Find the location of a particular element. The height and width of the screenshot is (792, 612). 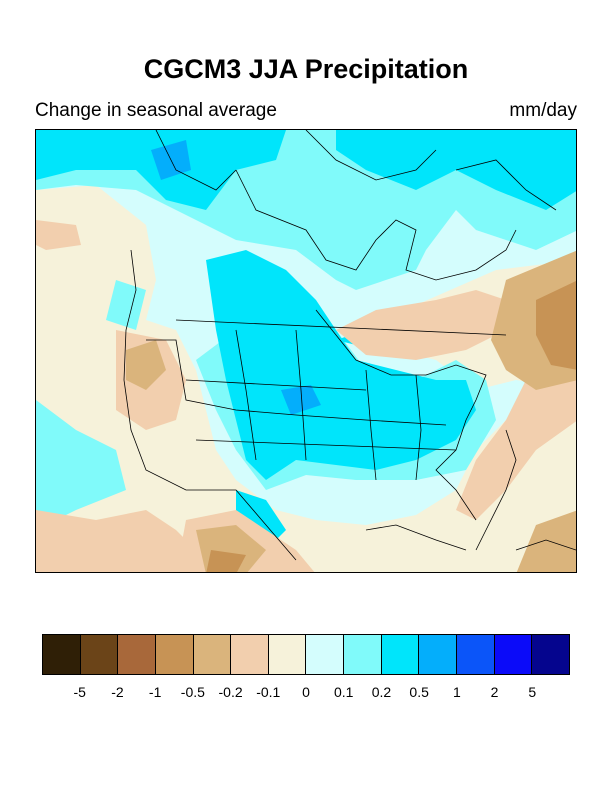

colorbar-tick-label: 1 is located at coordinates (456, 692).